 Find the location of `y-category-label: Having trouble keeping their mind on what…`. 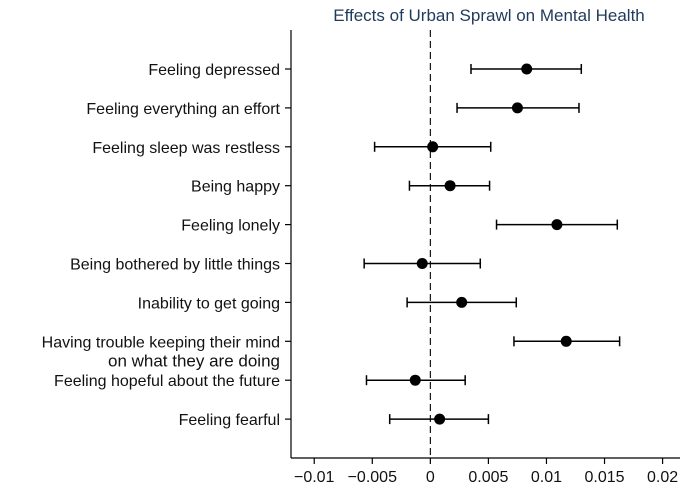

y-category-label: Having trouble keeping their mind on what… is located at coordinates (161, 352).